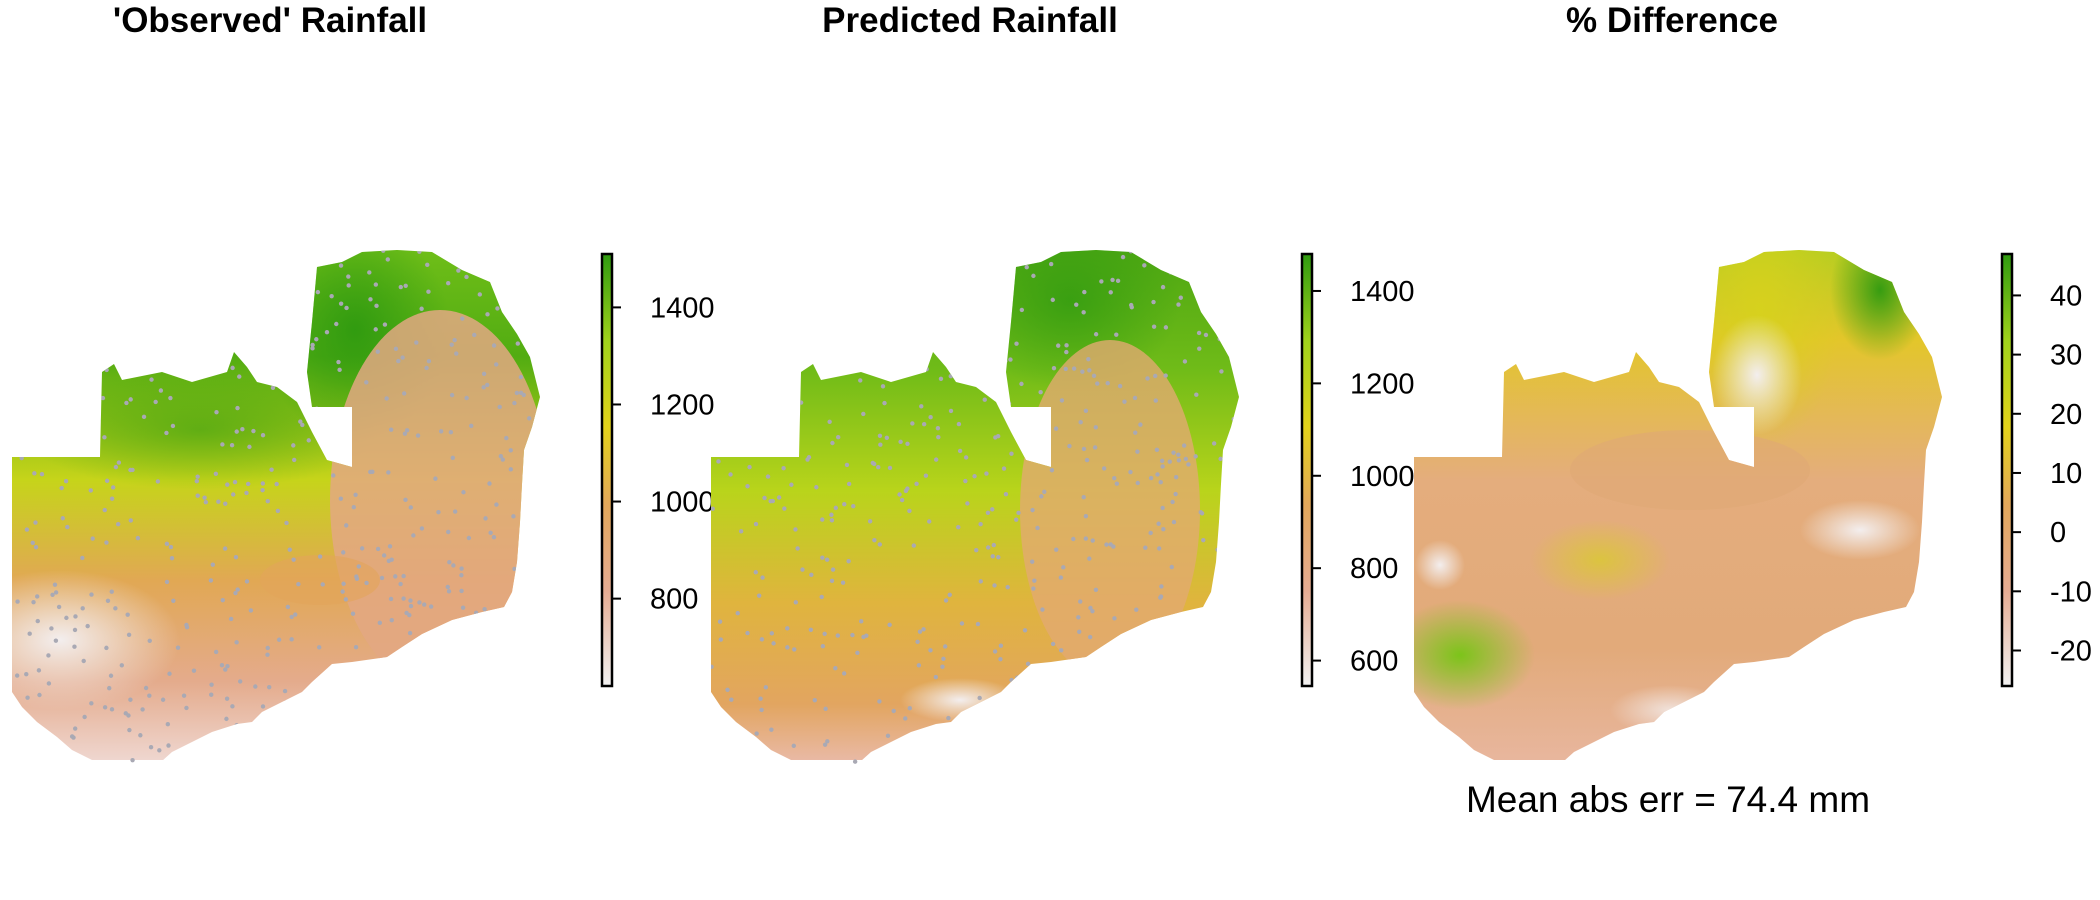 This screenshot has height=900, width=2100. I want to click on rainfall-map, so click(276, 506).